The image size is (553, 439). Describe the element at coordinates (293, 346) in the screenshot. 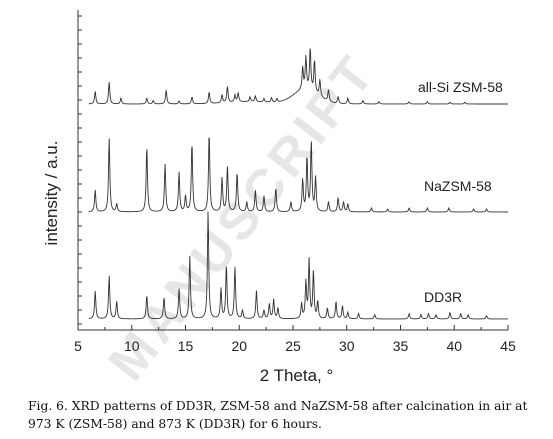

I see `x-tick-label: 25` at that location.